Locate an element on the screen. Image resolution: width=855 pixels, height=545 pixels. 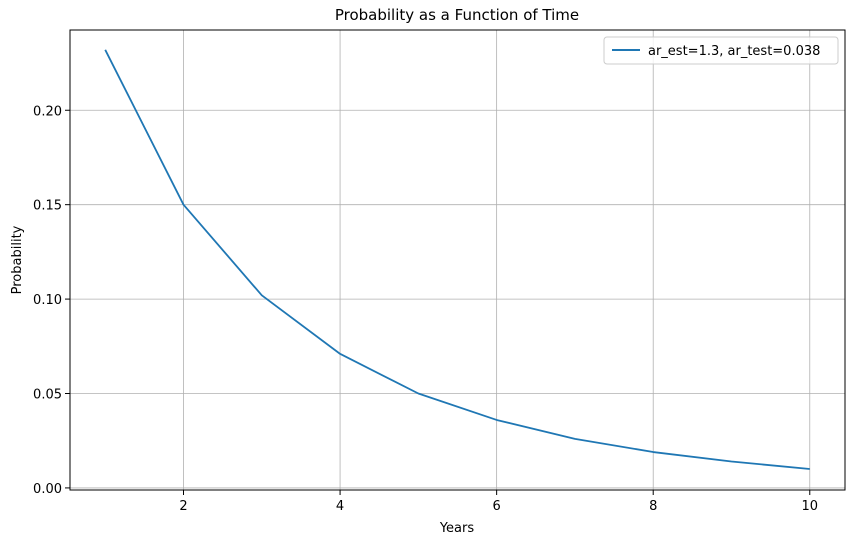
legend-box is located at coordinates (721, 50).